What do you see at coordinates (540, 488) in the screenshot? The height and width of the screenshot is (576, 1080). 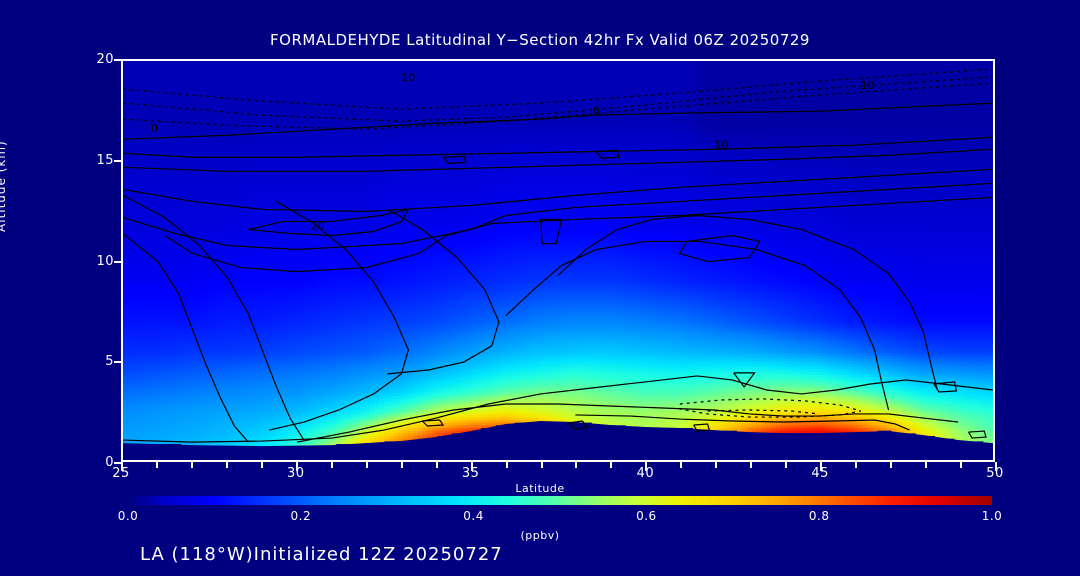 I see `x-axis-title: Latitude` at bounding box center [540, 488].